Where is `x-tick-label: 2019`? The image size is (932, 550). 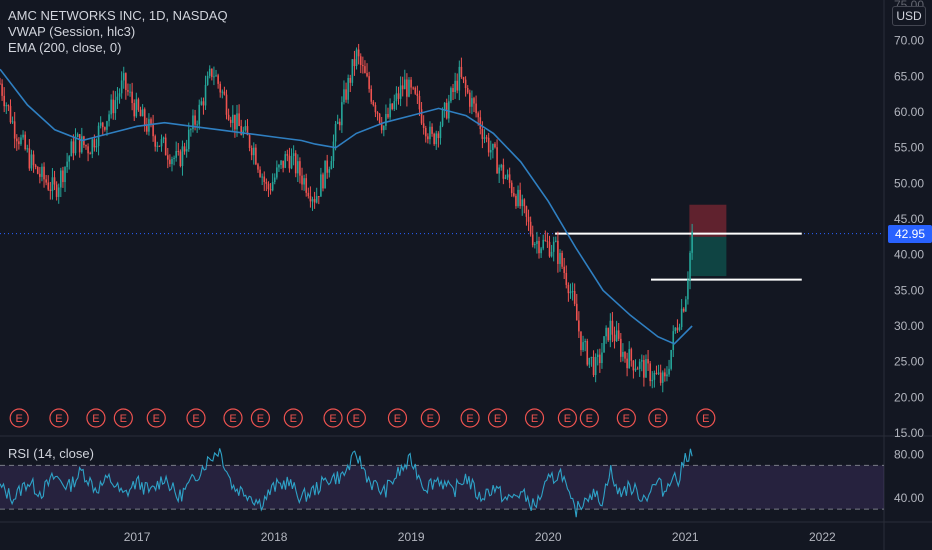
x-tick-label: 2019 is located at coordinates (411, 537).